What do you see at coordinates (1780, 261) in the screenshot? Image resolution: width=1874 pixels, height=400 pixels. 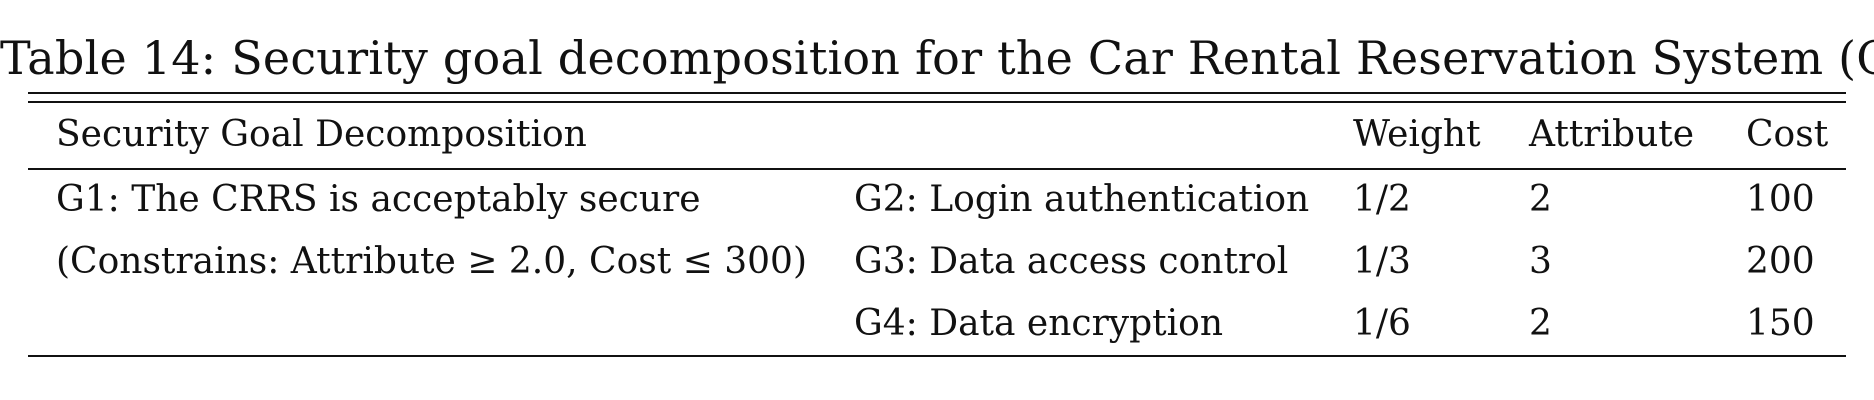 I see `cost-cell: 200` at bounding box center [1780, 261].